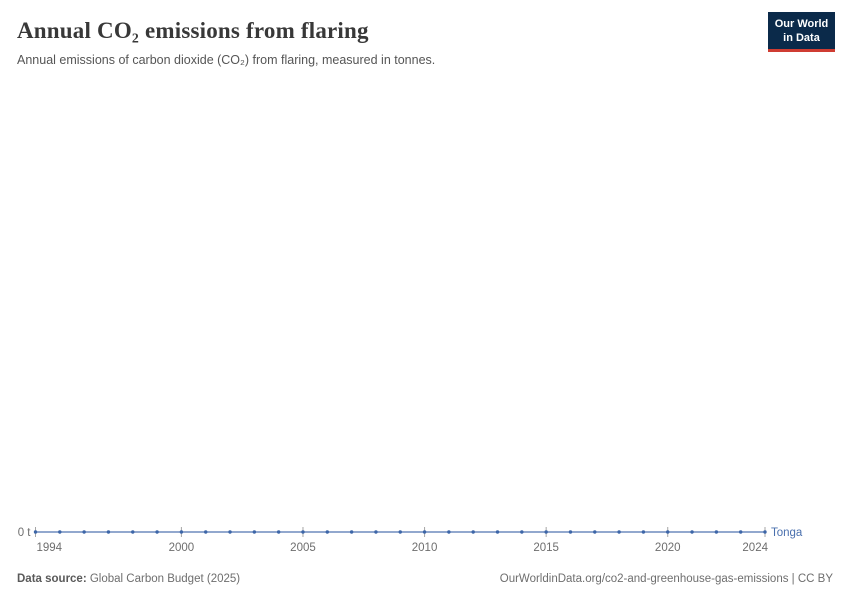  I want to click on data-source-note: Data source: Global Carbon Budget (2025), so click(128, 579).